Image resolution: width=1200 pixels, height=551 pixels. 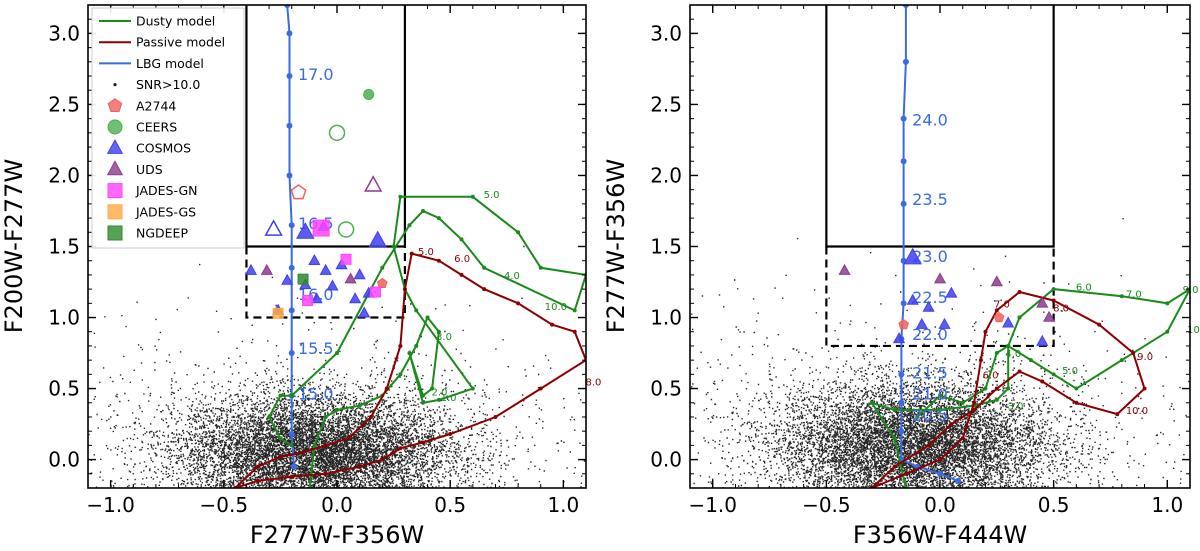 I want to click on point-ceers, so click(x=346, y=229).